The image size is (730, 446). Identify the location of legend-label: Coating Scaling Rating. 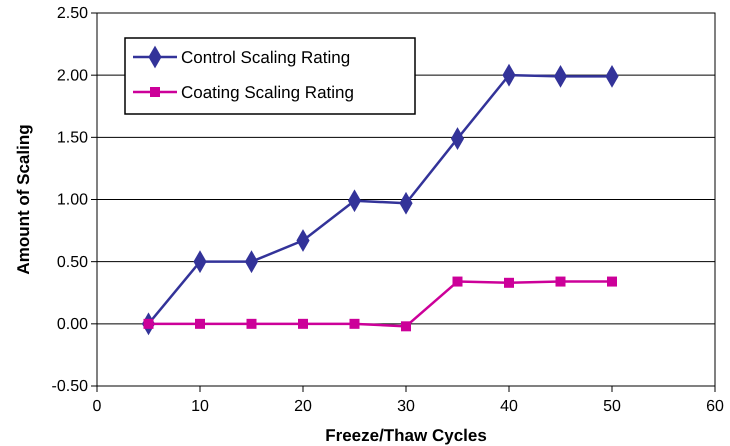
(267, 92).